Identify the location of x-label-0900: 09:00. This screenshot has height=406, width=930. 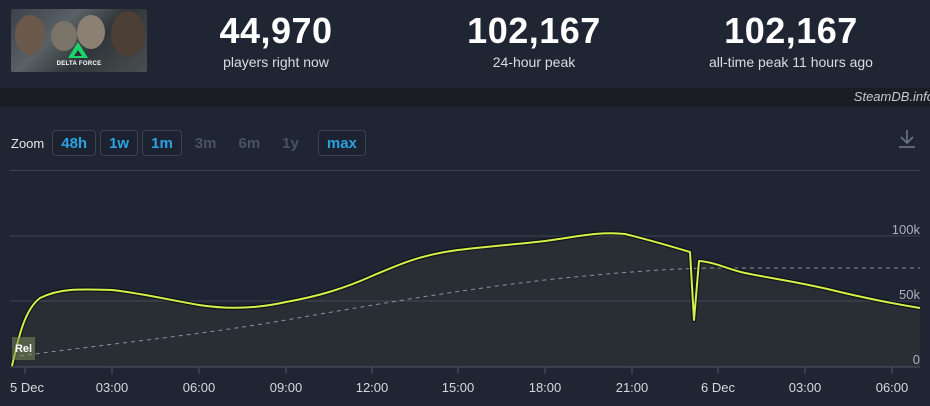
(286, 387).